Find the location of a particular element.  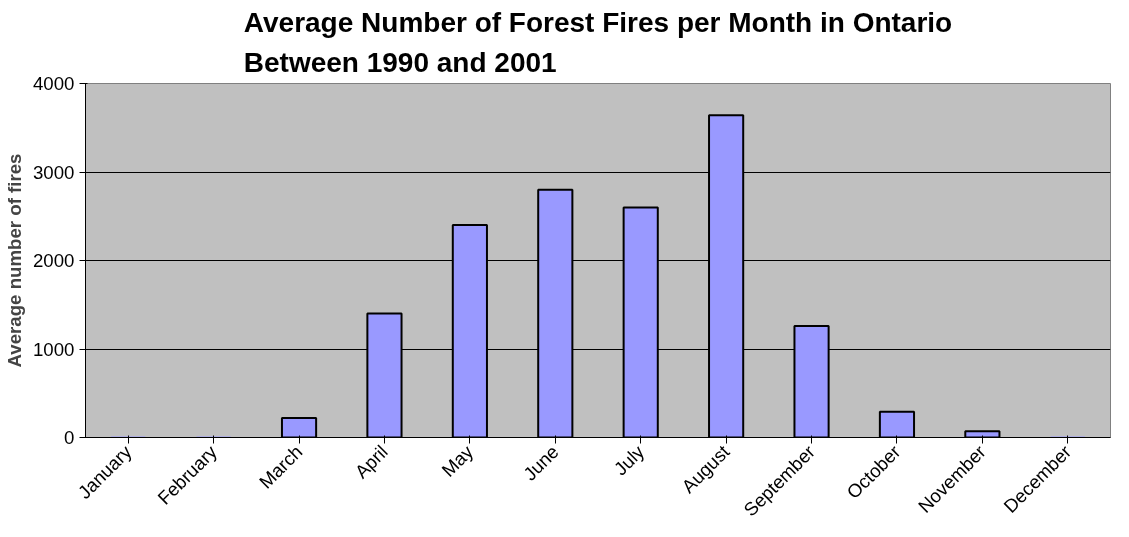

x-tick-label: July is located at coordinates (629, 460).